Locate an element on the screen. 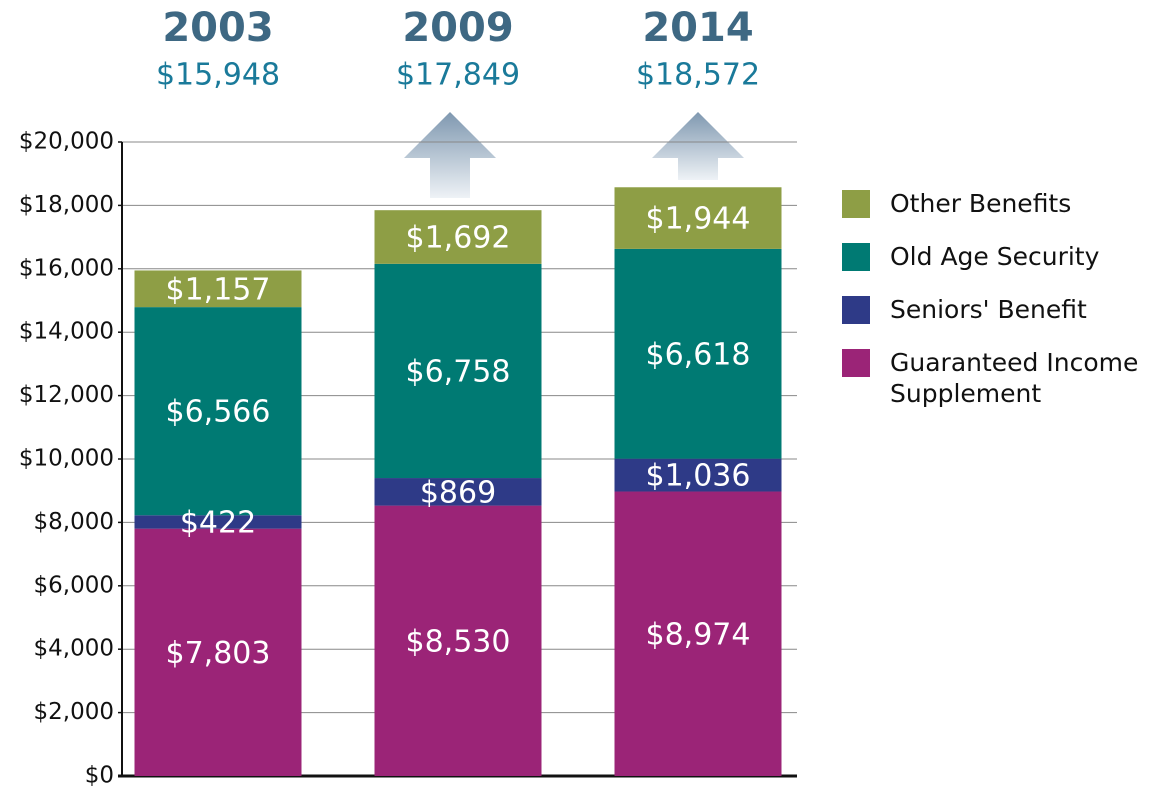 This screenshot has height=786, width=1162. y-tick-label: $18,000 is located at coordinates (66, 205).